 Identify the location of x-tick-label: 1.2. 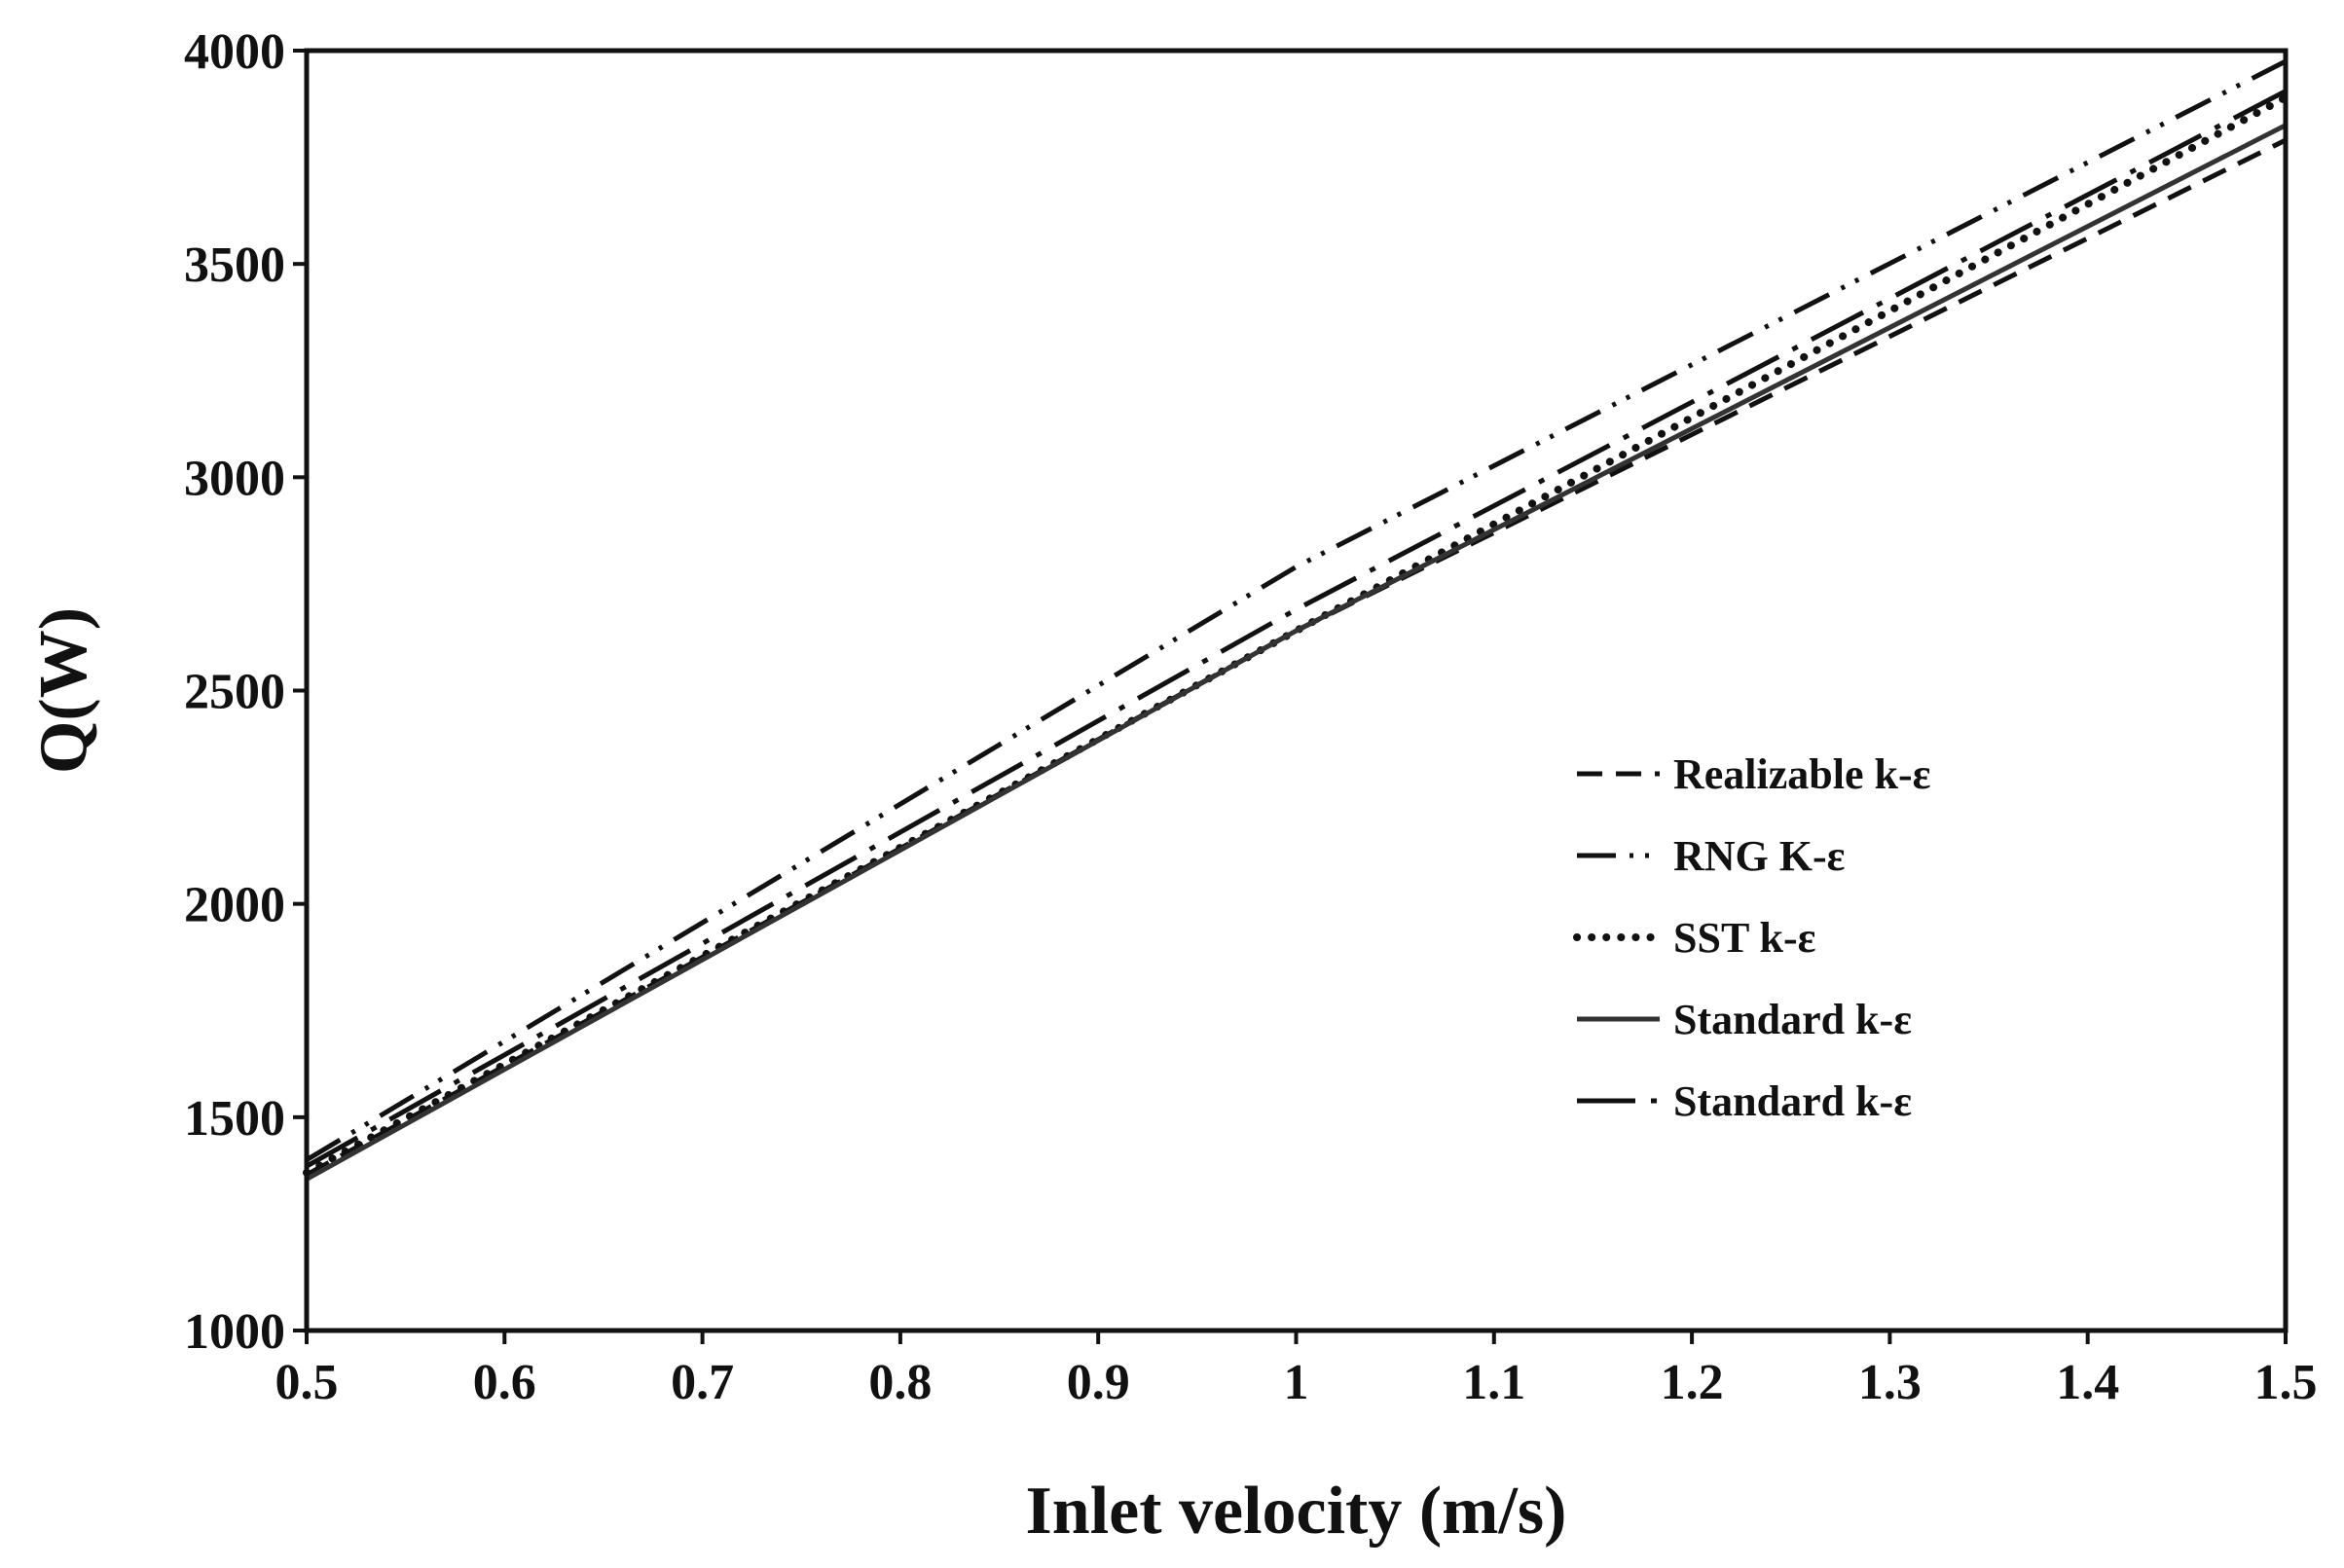
(1693, 1382).